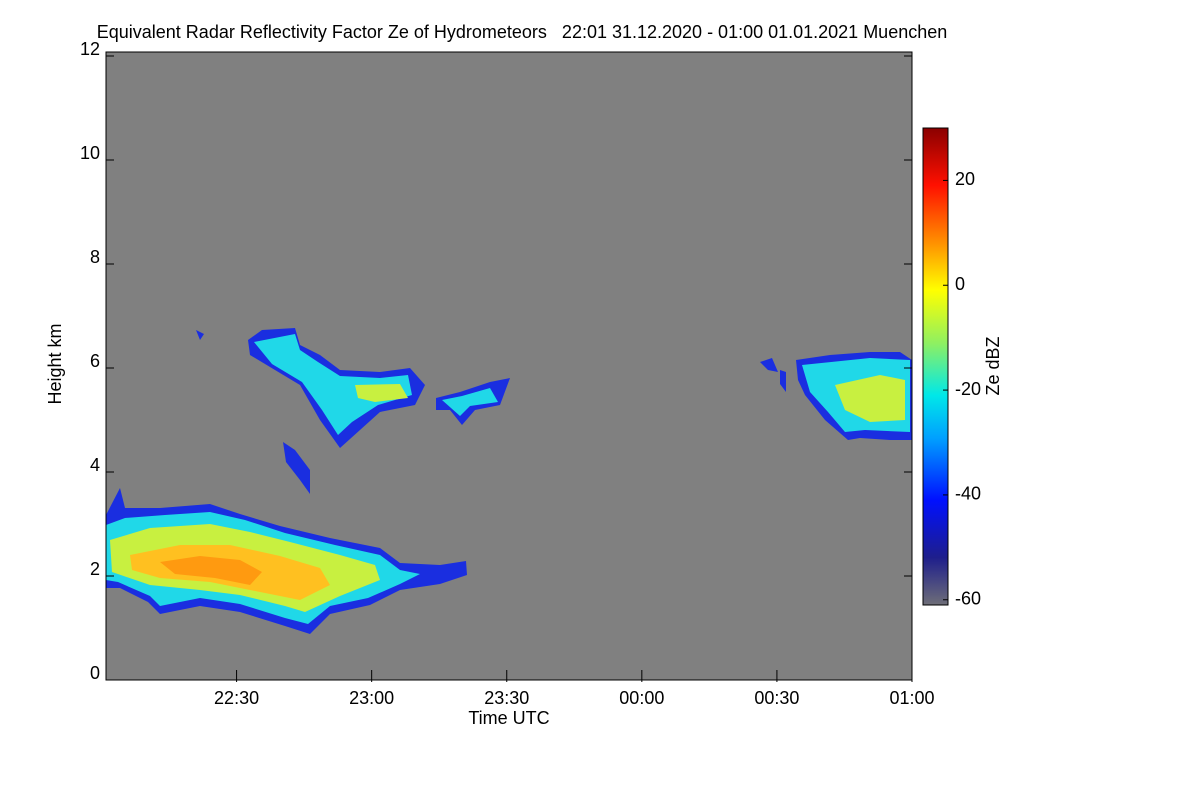 Image resolution: width=1200 pixels, height=800 pixels. Describe the element at coordinates (993, 365) in the screenshot. I see `colorbar-label: Ze dBZ` at that location.